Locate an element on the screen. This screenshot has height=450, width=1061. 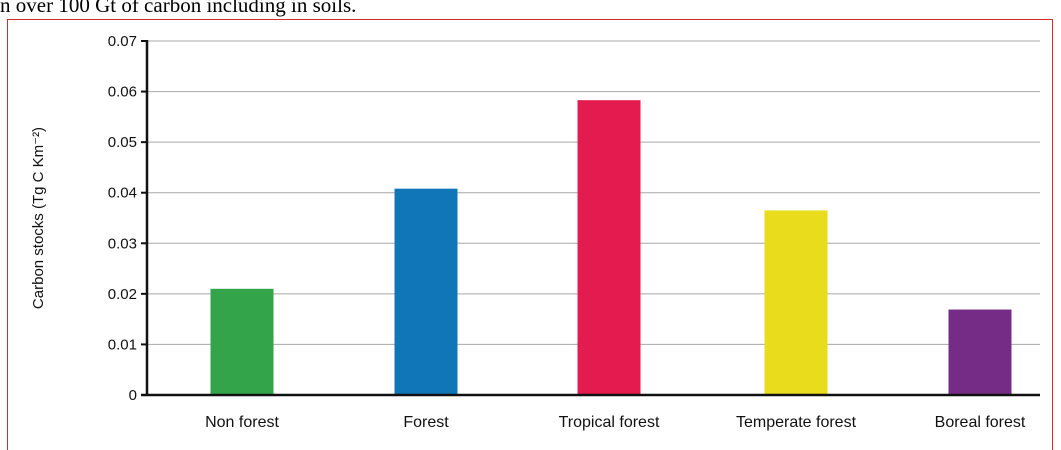
bar-boreal-forest is located at coordinates (980, 352).